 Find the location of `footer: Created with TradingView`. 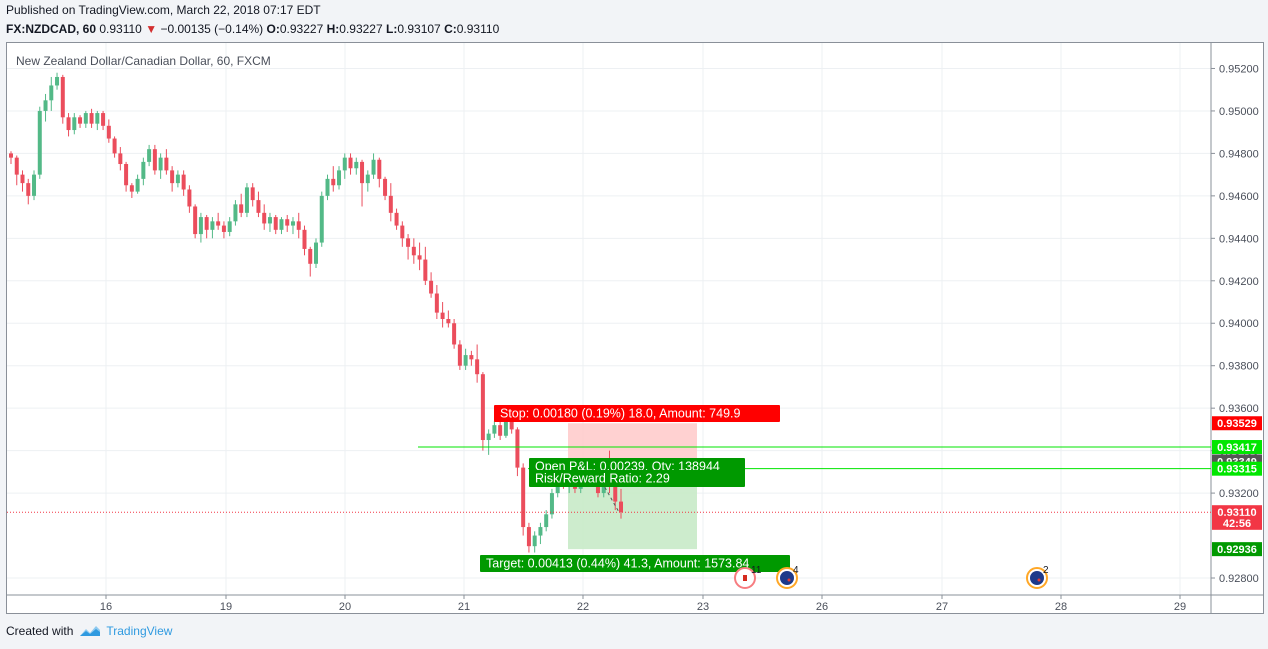

footer: Created with TradingView is located at coordinates (89, 631).